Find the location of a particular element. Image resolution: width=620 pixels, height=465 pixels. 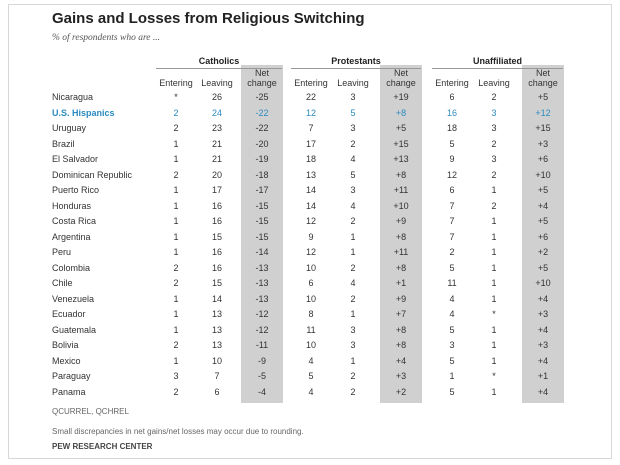

protestants-entering-cell: 7 is located at coordinates (311, 128).